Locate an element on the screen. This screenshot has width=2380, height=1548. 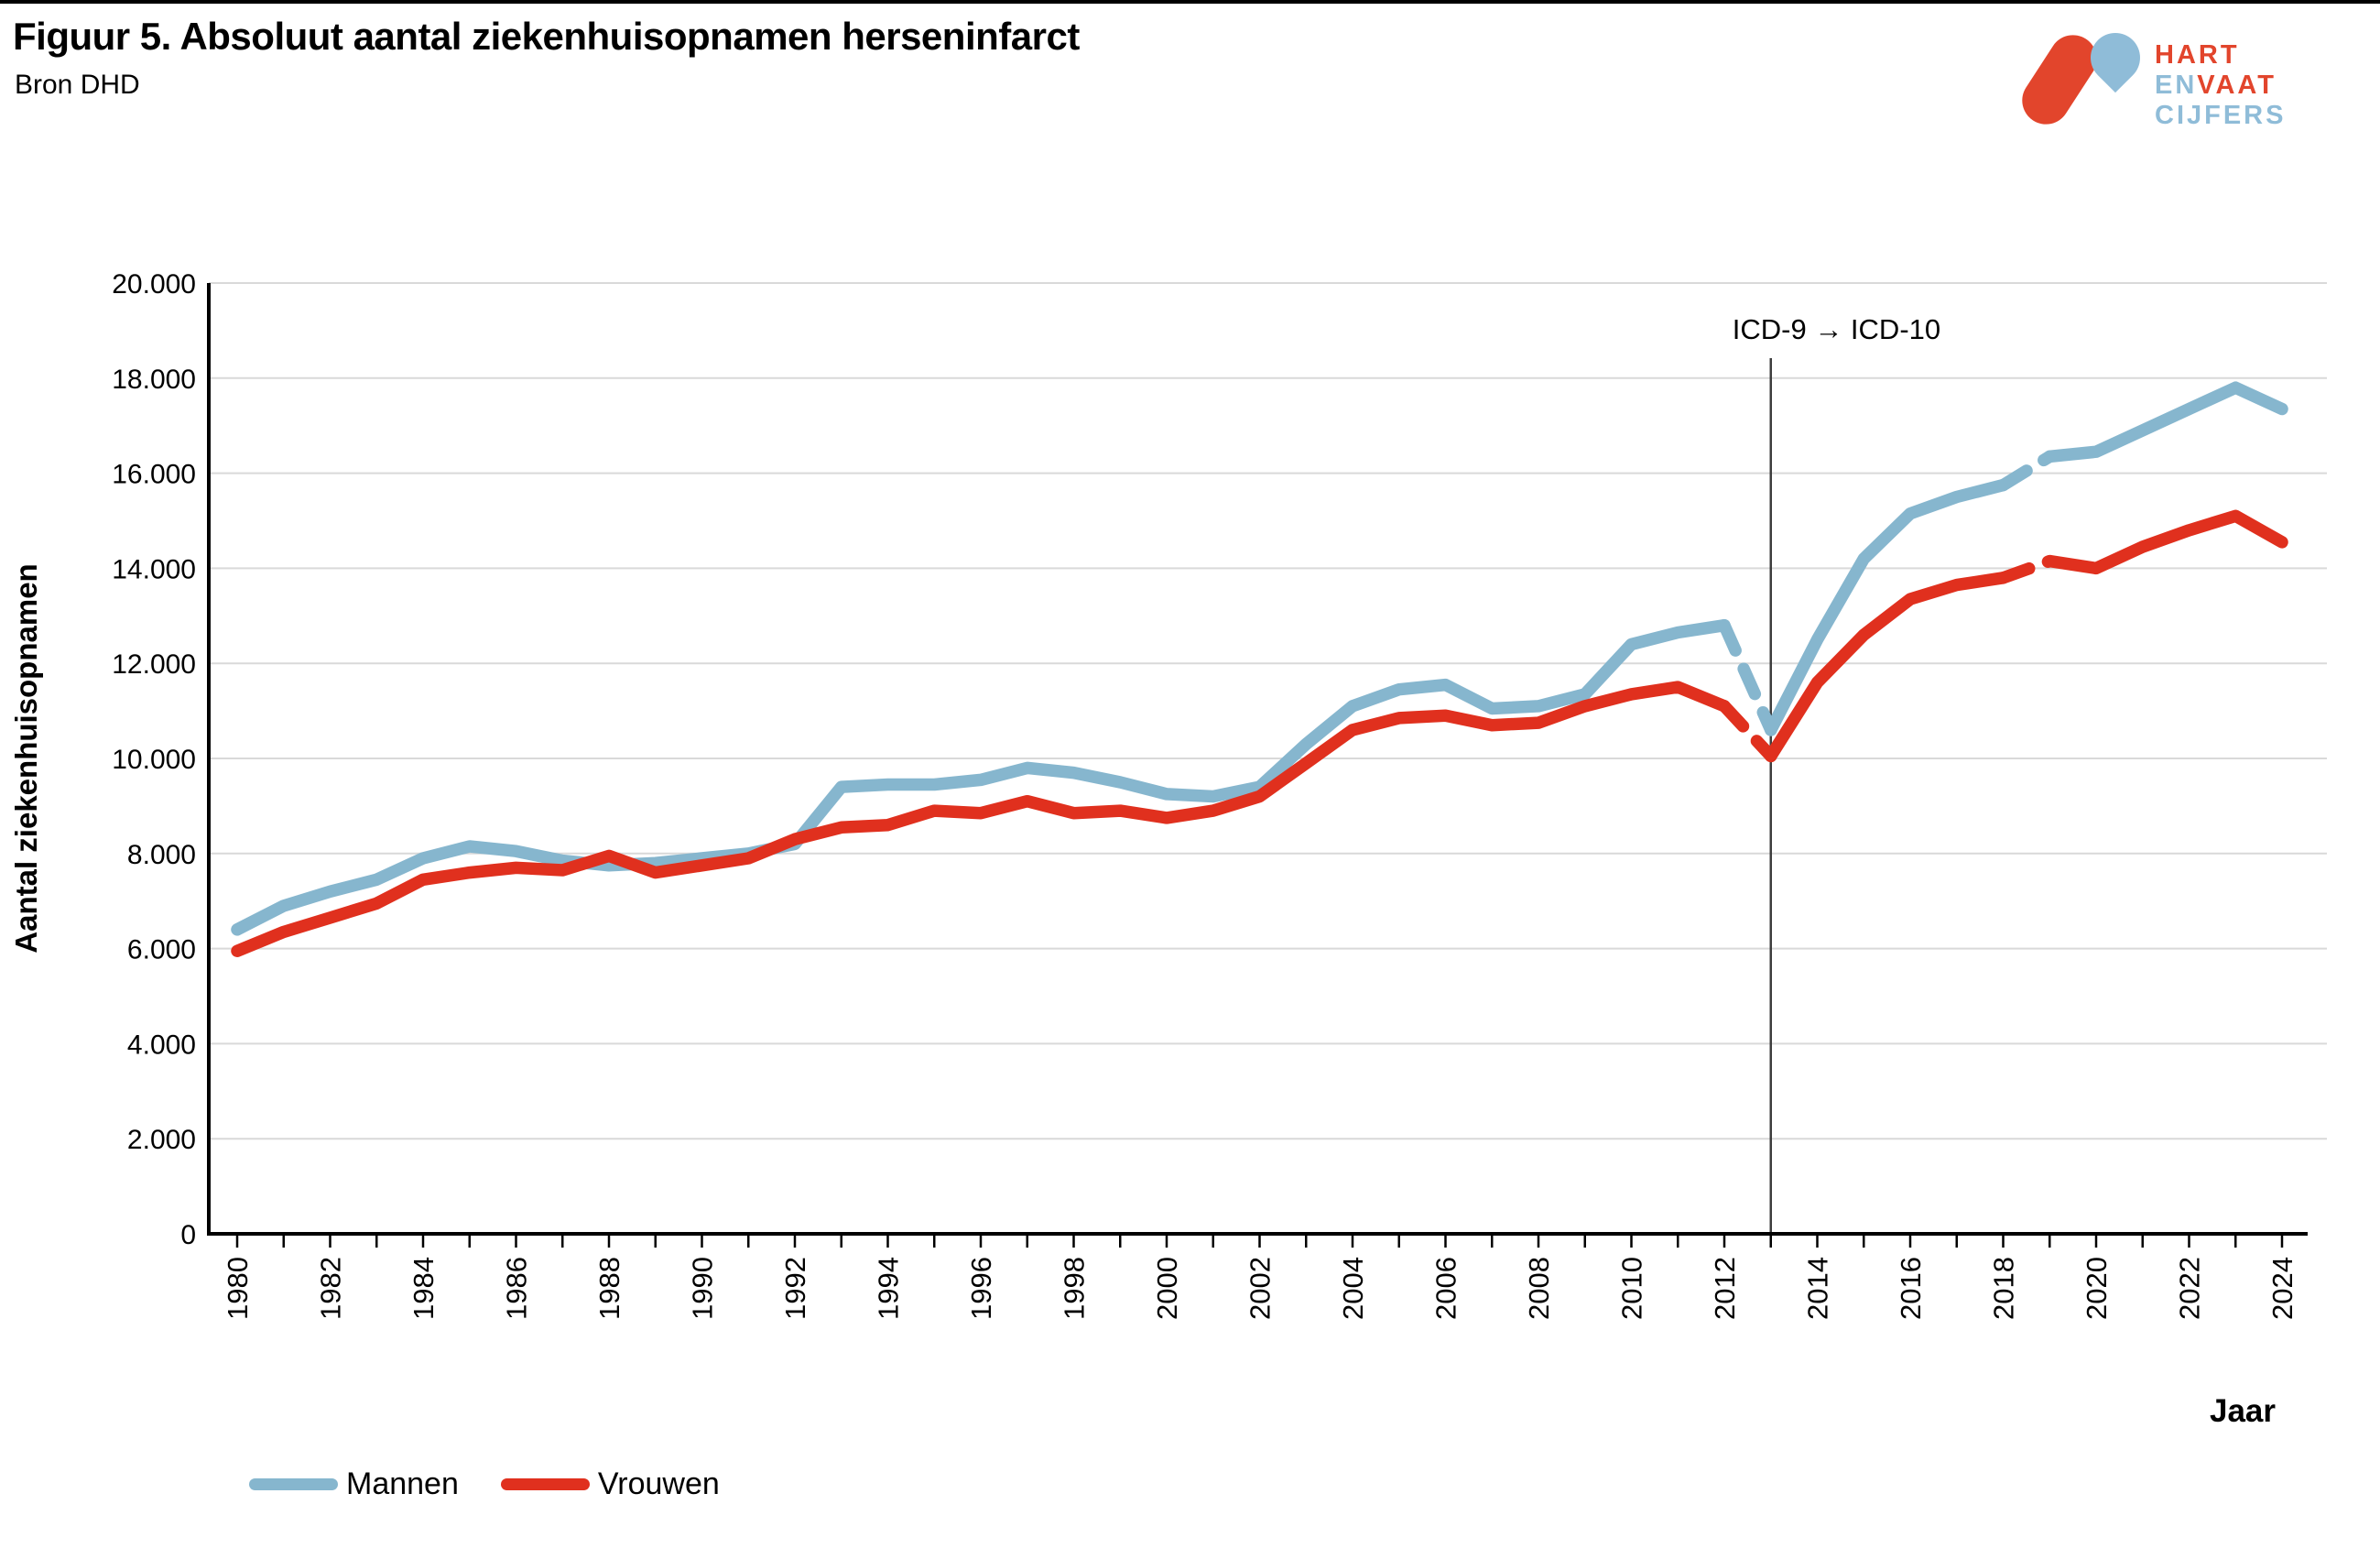
y-tick-label: 18.000 is located at coordinates (154, 380).